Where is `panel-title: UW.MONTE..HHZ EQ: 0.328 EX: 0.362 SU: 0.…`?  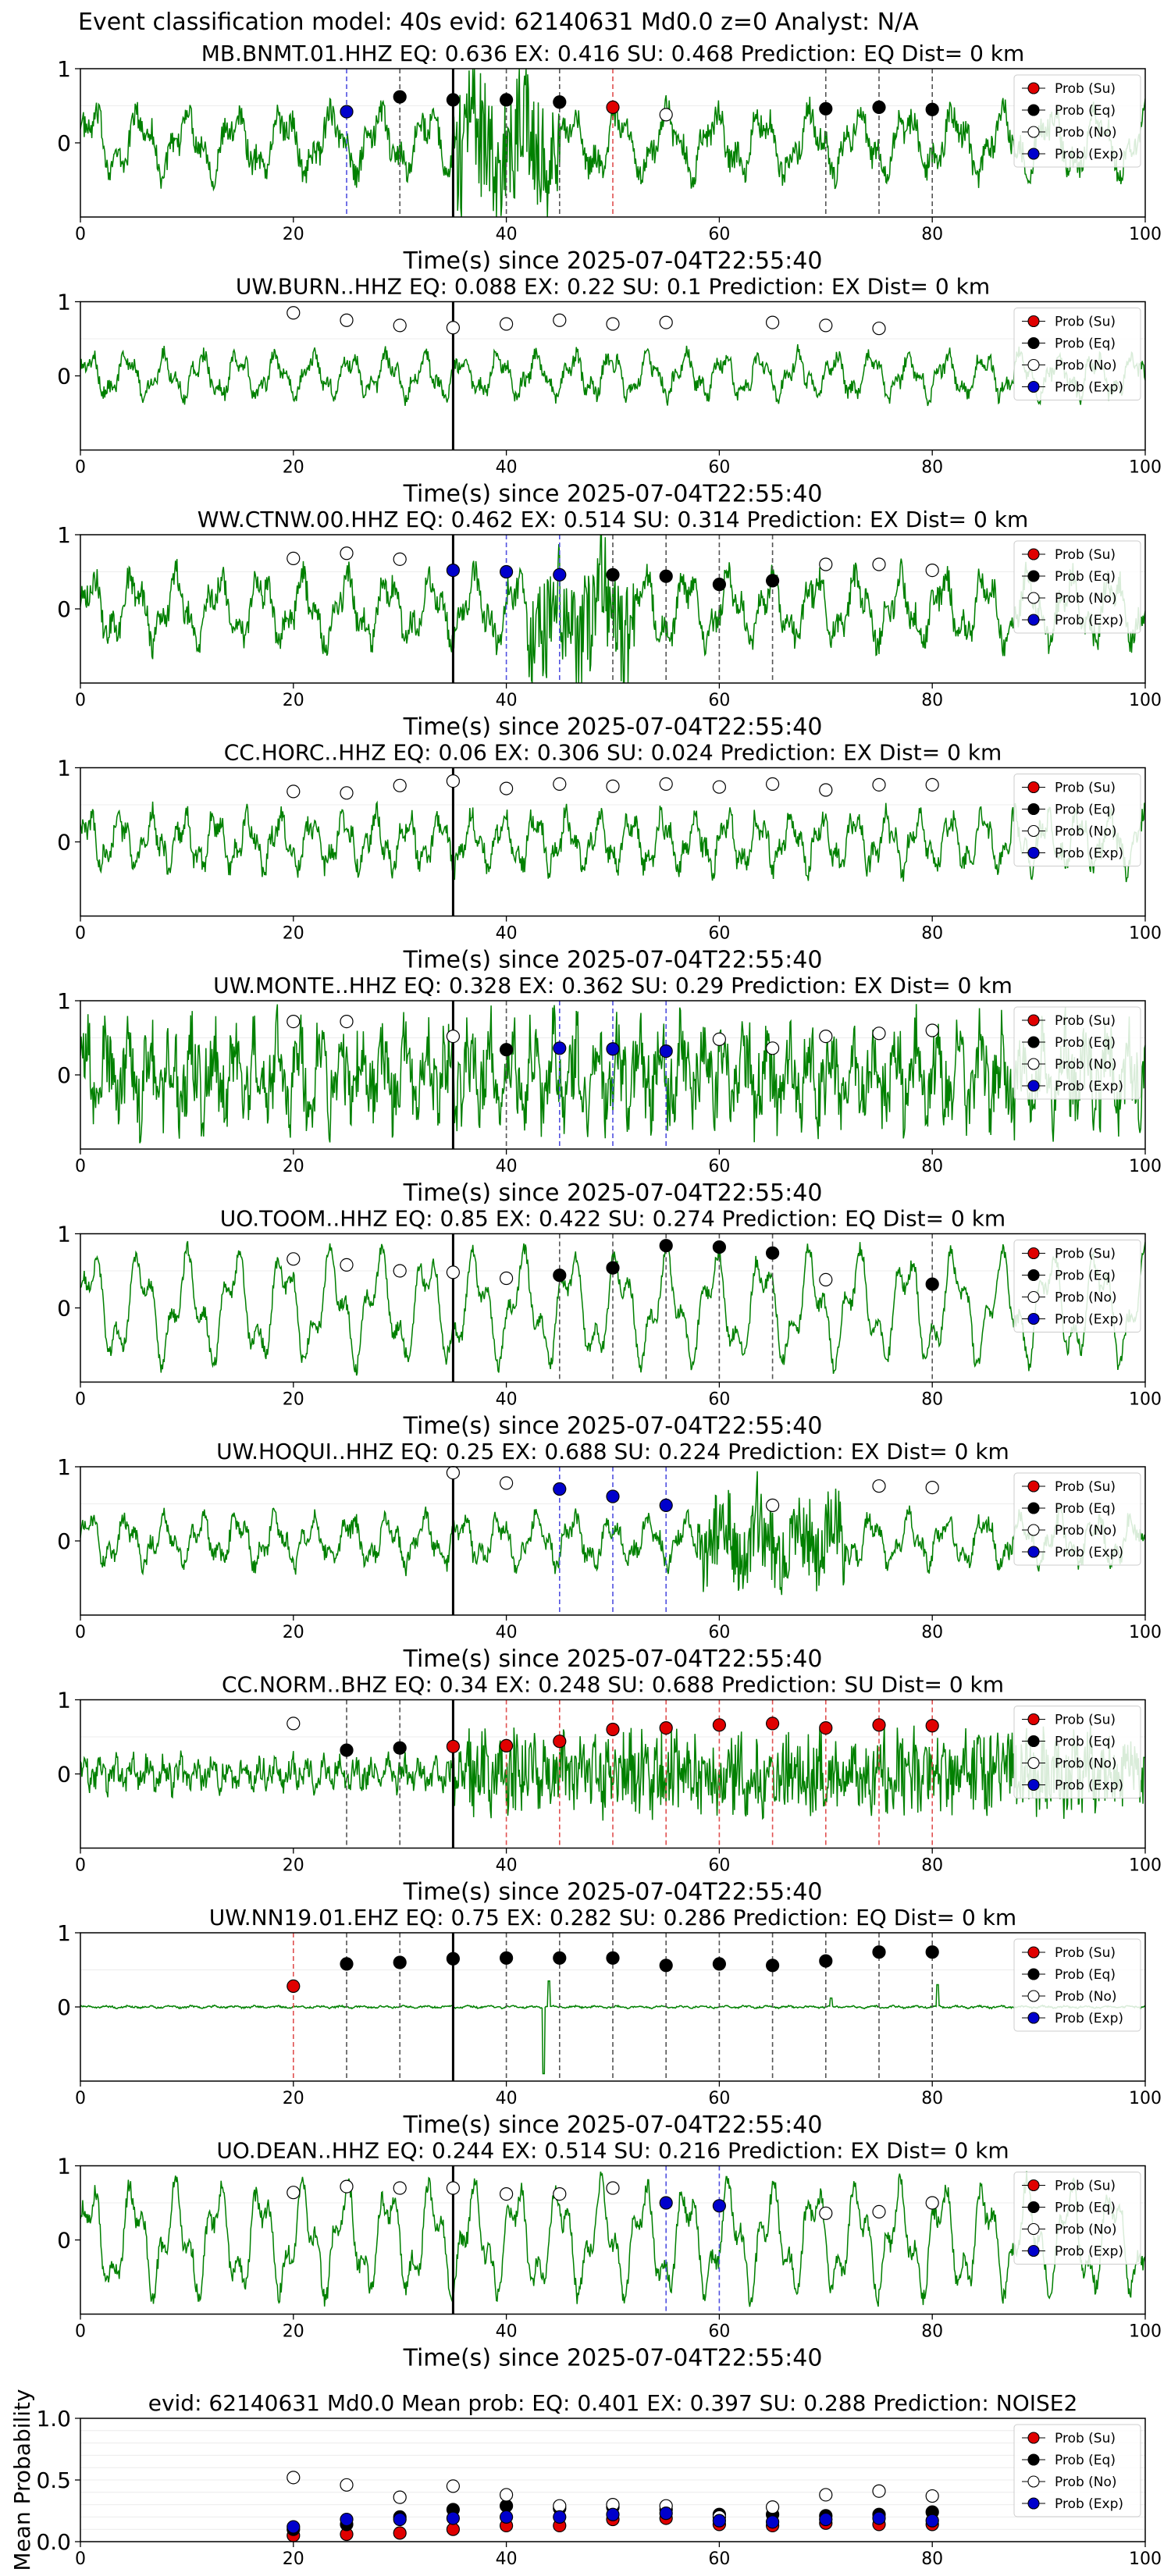
panel-title: UW.MONTE..HHZ EQ: 0.328 EX: 0.362 SU: 0.… is located at coordinates (613, 985).